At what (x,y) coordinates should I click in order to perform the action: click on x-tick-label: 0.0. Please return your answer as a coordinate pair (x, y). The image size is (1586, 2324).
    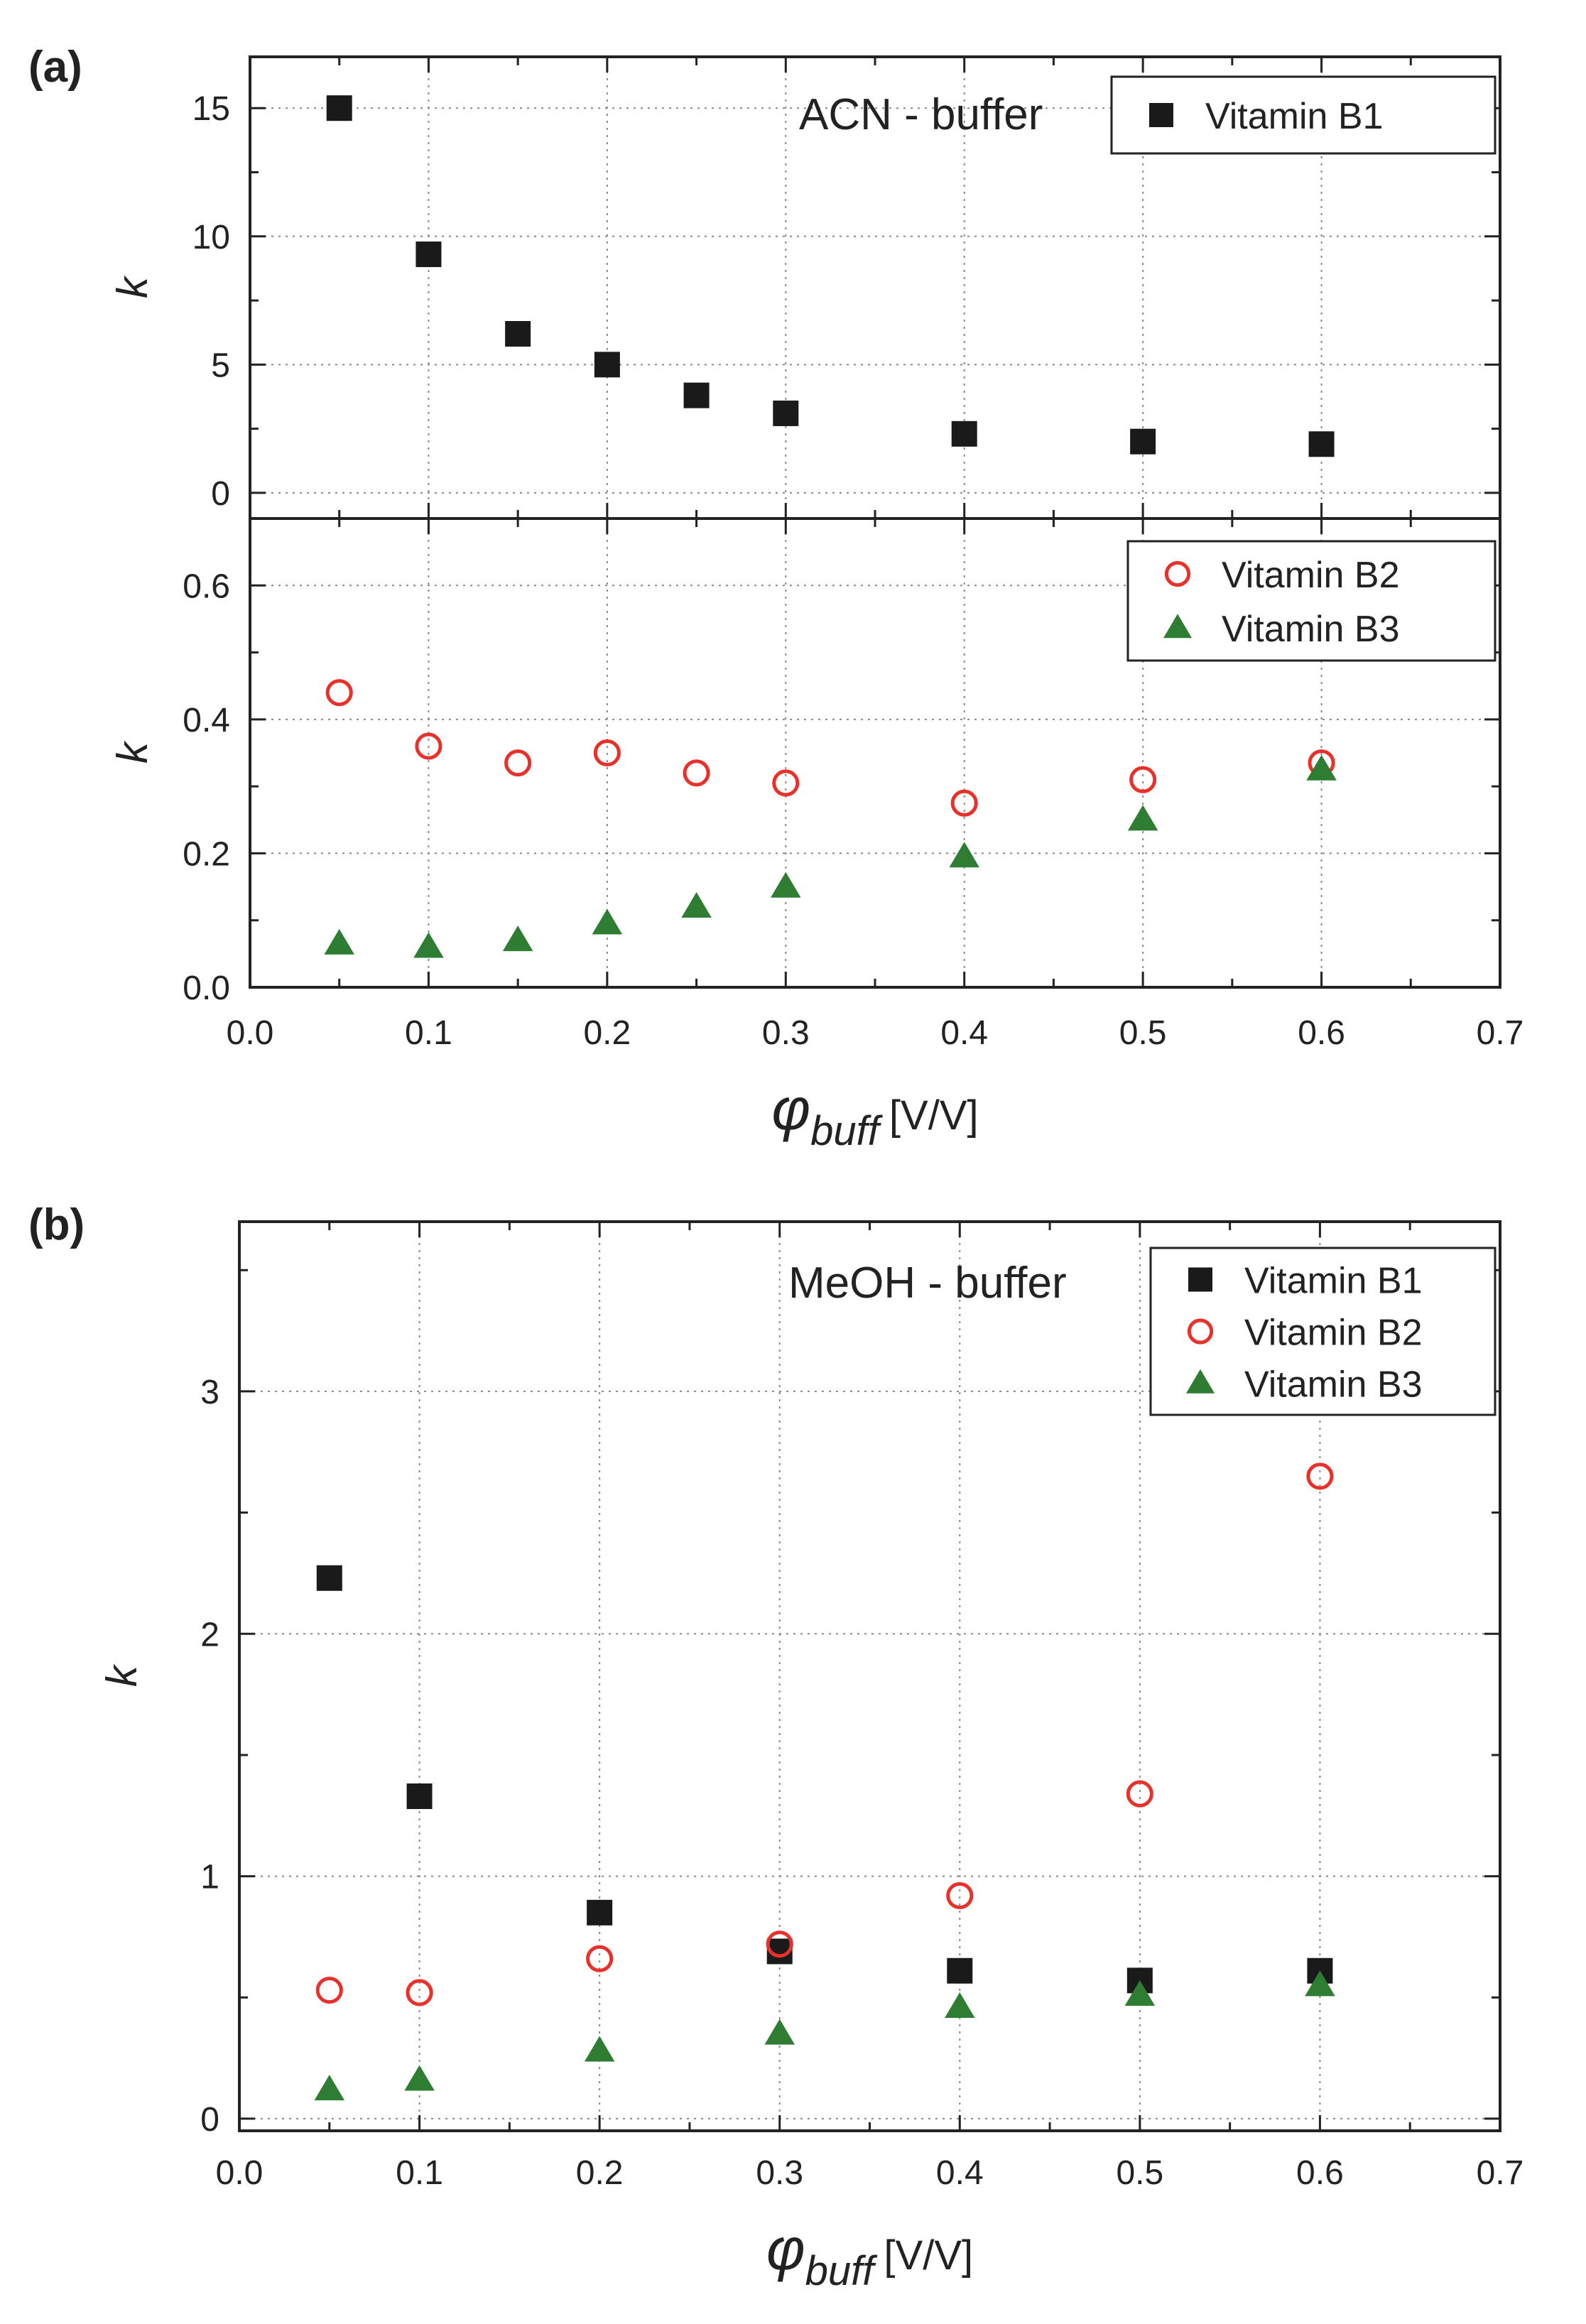
    Looking at the image, I should click on (240, 2173).